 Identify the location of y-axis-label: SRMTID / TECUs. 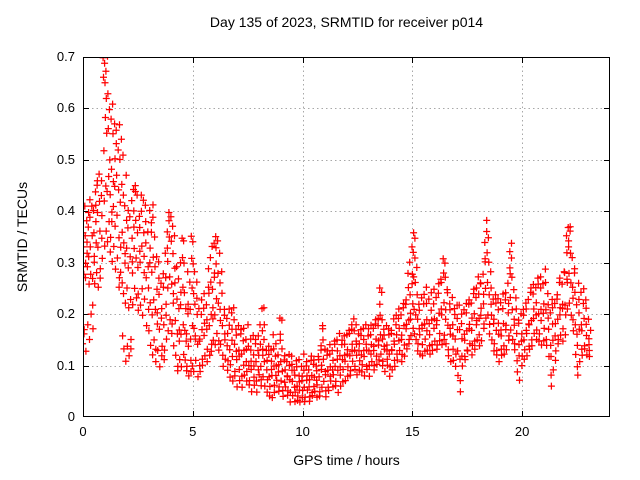
(22, 237).